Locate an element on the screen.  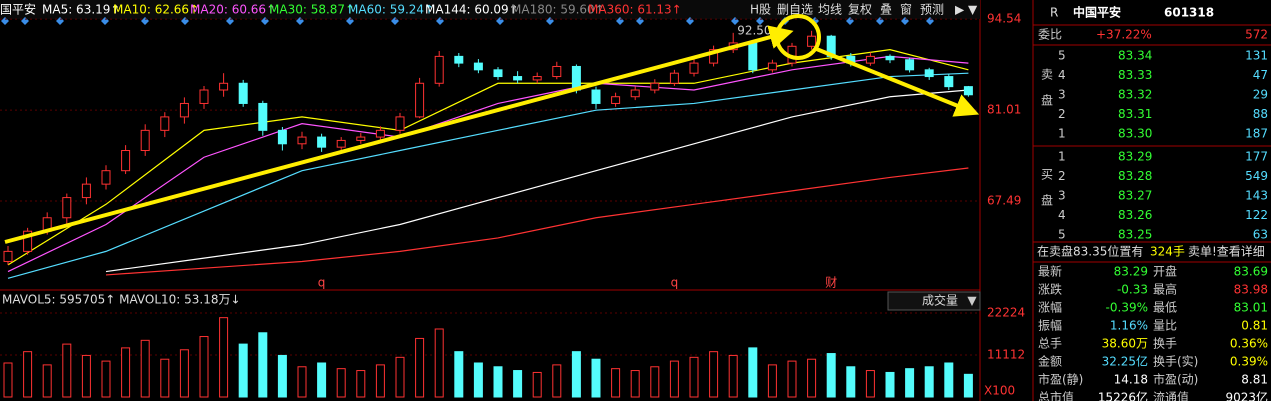
stat-label: 量比 is located at coordinates (1165, 326).